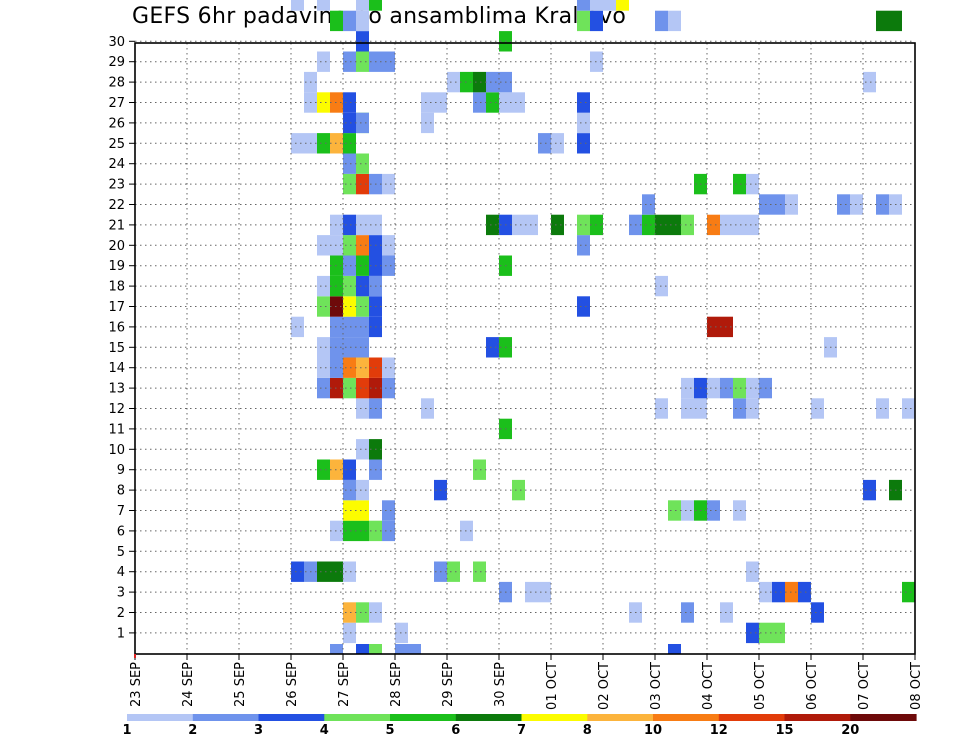  Describe the element at coordinates (116, 327) in the screenshot. I see `y-tick-label: 16` at that location.